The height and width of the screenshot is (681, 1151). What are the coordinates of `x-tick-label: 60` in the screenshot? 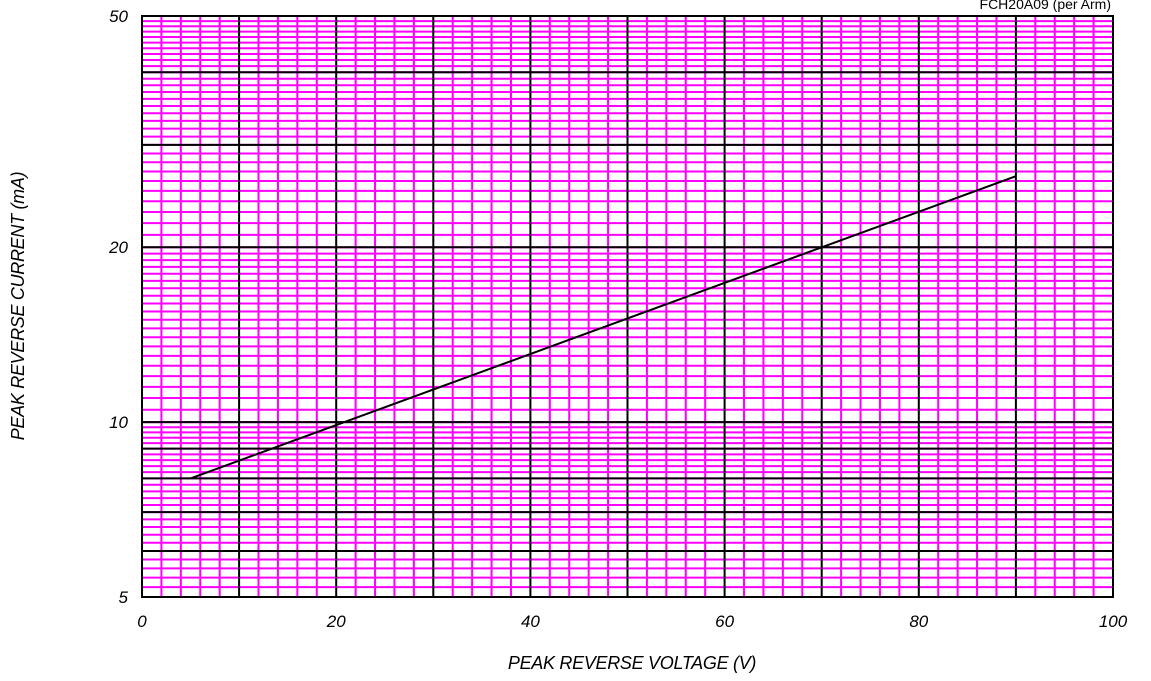 It's located at (724, 621).